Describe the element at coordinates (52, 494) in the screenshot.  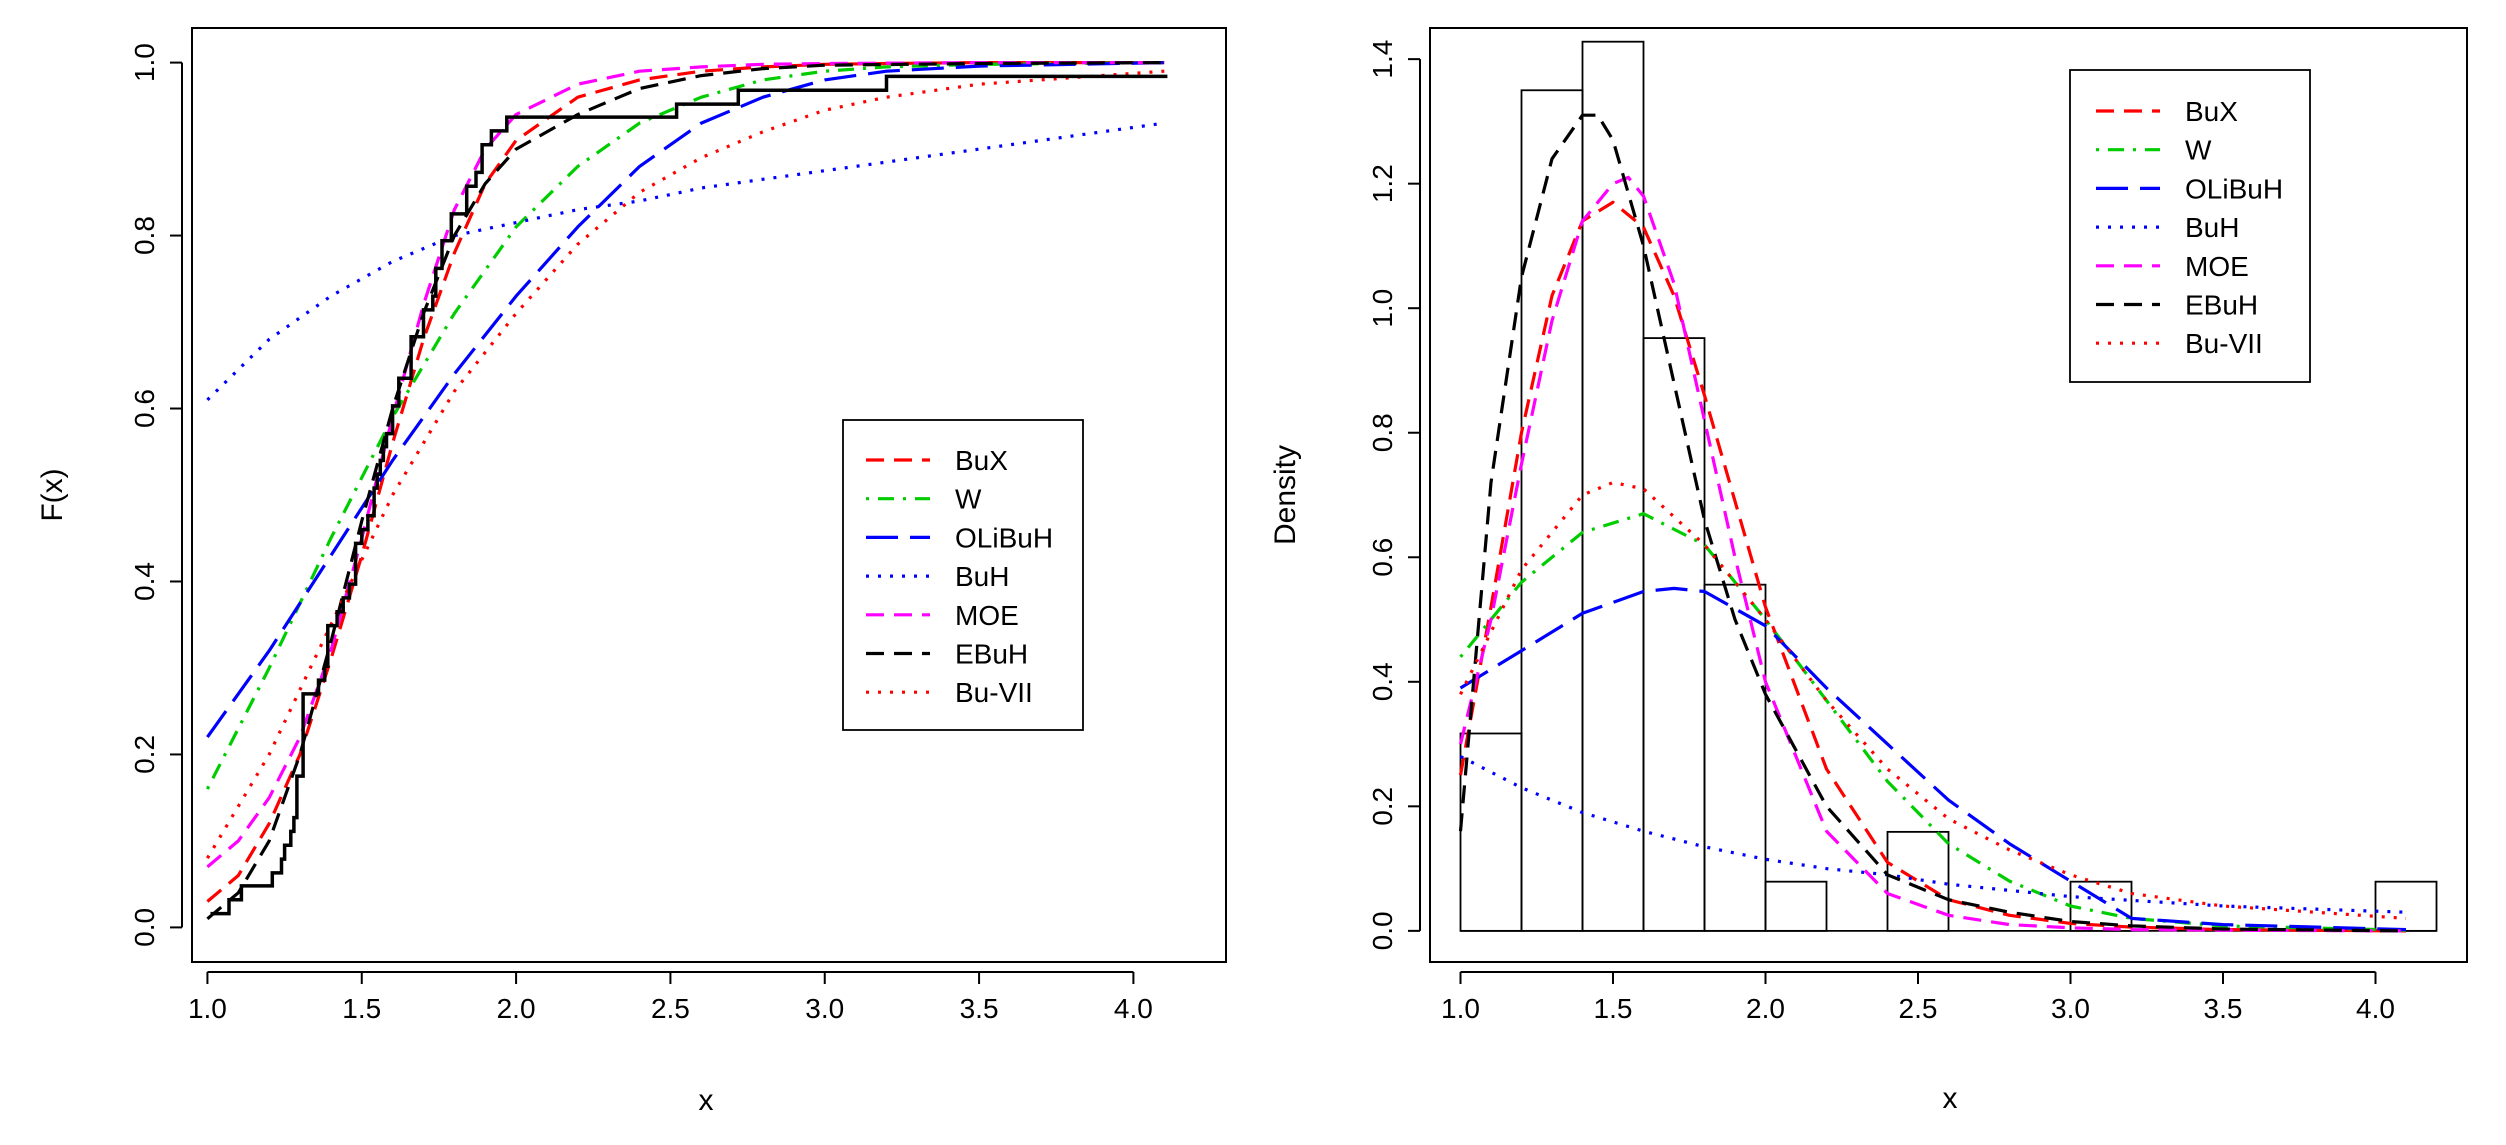
I see `y-axis-label: F(x)` at that location.